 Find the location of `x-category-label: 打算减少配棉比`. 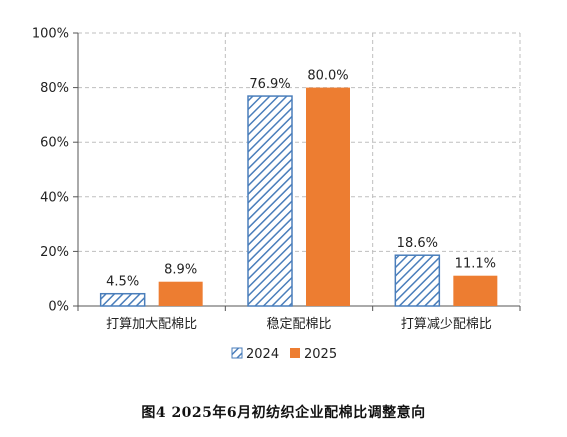

x-category-label: 打算减少配棉比 is located at coordinates (446, 324).